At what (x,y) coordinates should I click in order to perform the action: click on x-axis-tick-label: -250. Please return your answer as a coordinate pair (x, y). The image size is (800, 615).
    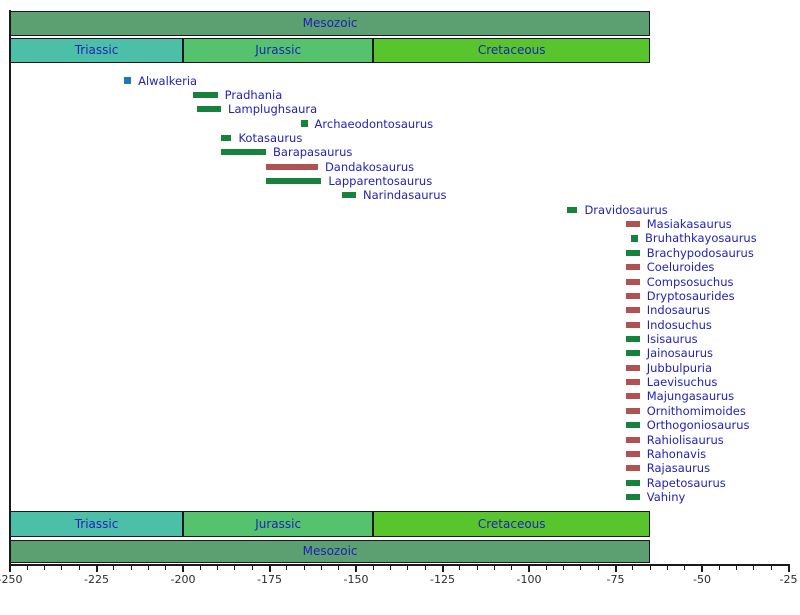
    Looking at the image, I should click on (11, 579).